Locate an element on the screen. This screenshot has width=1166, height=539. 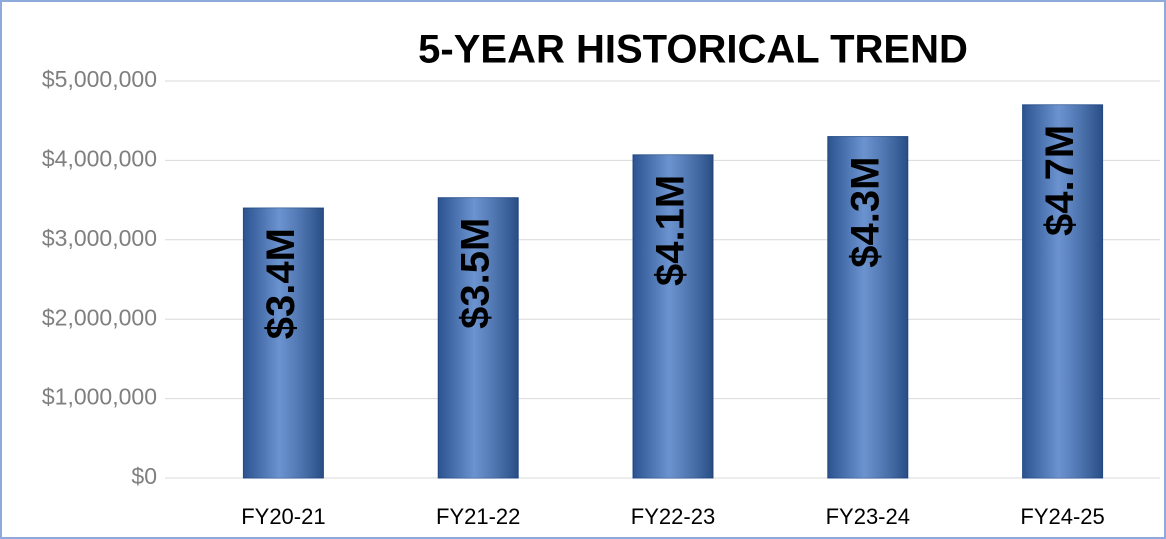
value-label: $4.7M is located at coordinates (1060, 180).